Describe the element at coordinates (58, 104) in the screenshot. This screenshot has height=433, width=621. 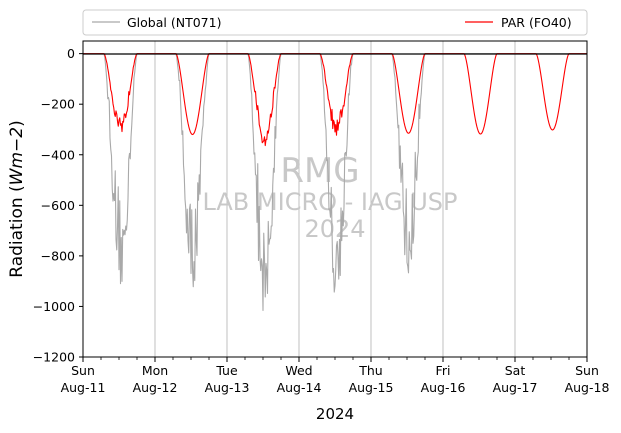
I see `y-tick-label: −200` at that location.